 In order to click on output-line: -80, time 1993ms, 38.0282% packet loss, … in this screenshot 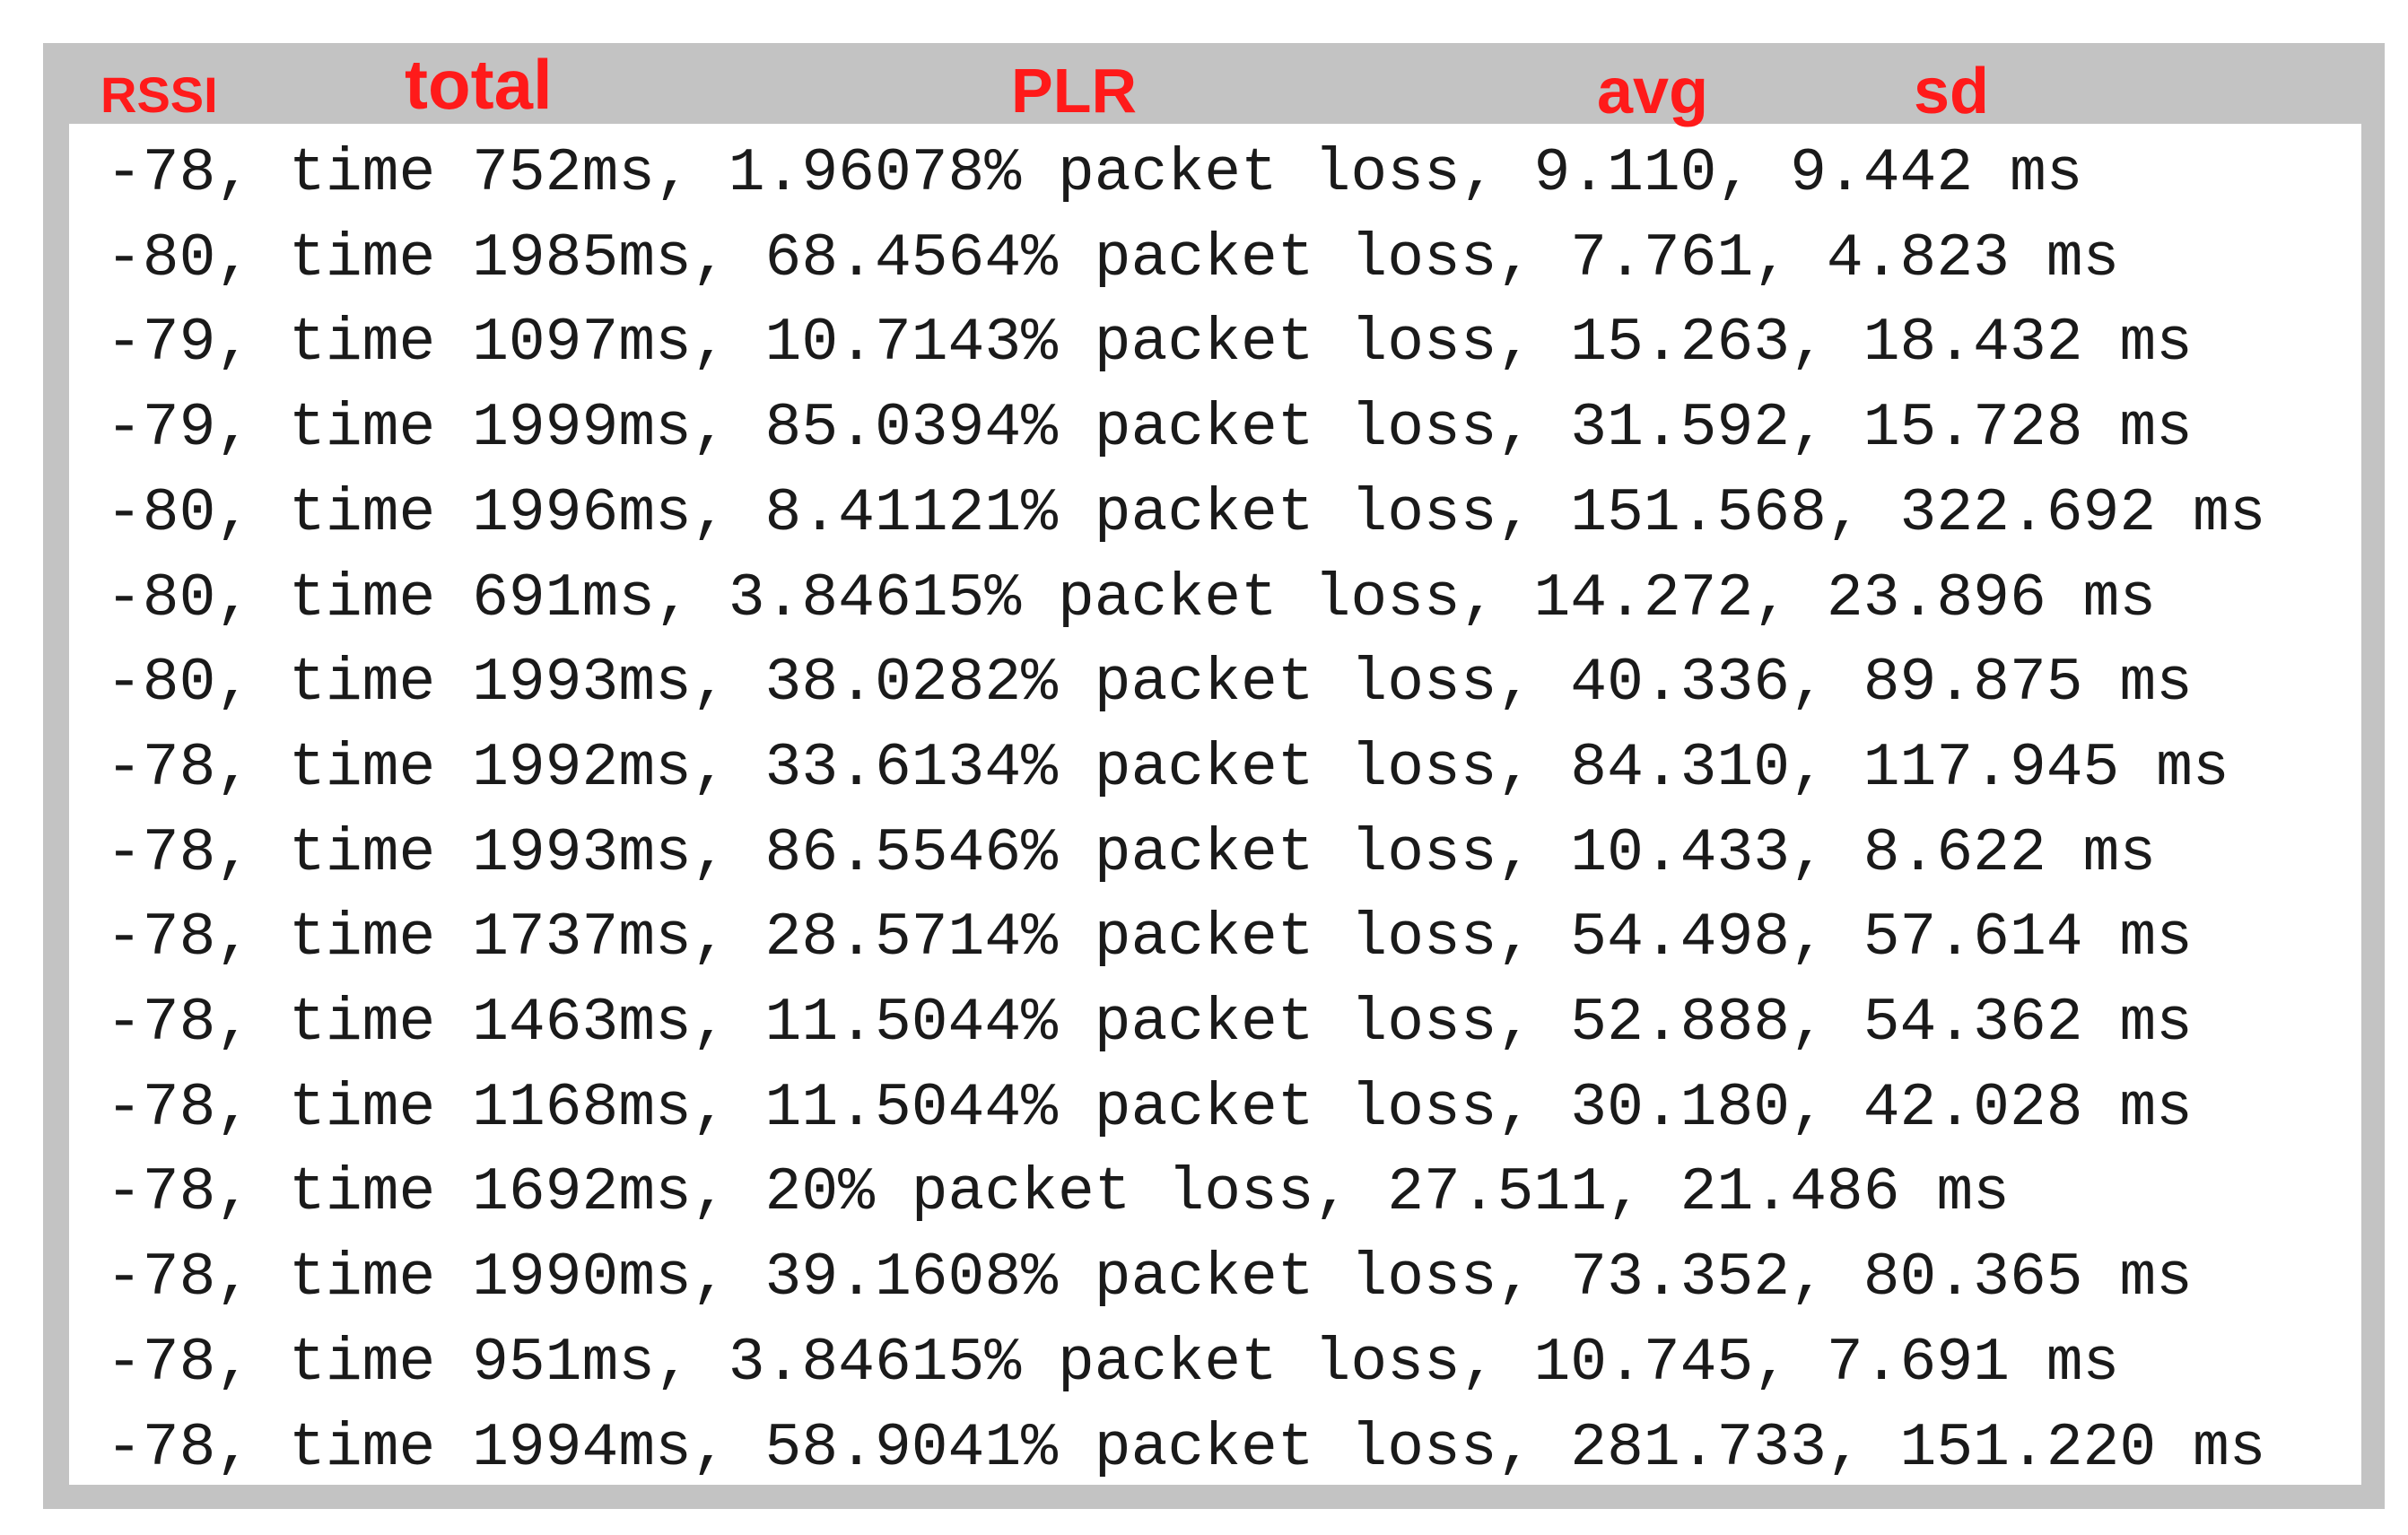, I will do `click(1149, 684)`.